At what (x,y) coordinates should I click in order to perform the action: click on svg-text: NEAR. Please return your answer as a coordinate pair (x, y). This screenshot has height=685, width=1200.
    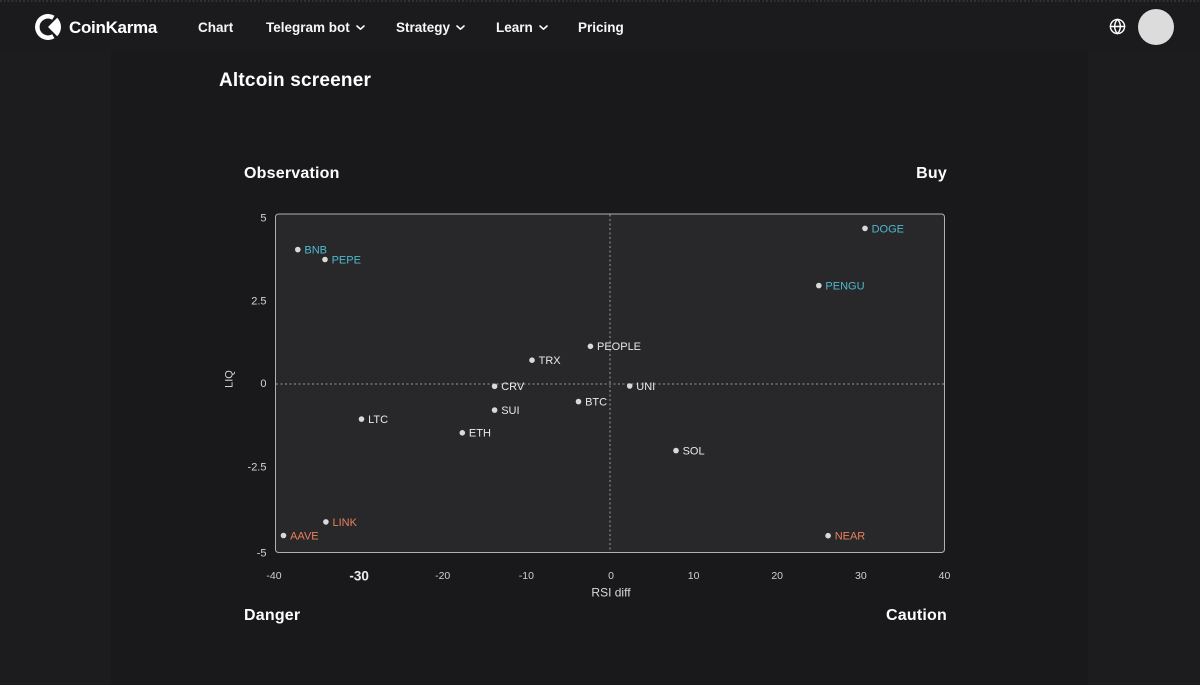
    Looking at the image, I should click on (850, 537).